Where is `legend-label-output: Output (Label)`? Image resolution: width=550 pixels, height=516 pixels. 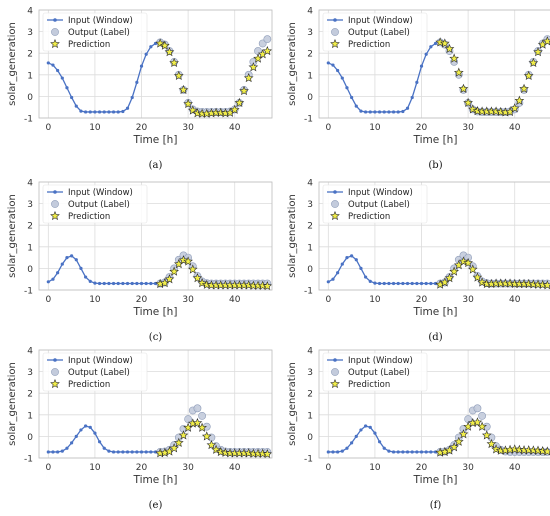 legend-label-output: Output (Label) is located at coordinates (379, 33).